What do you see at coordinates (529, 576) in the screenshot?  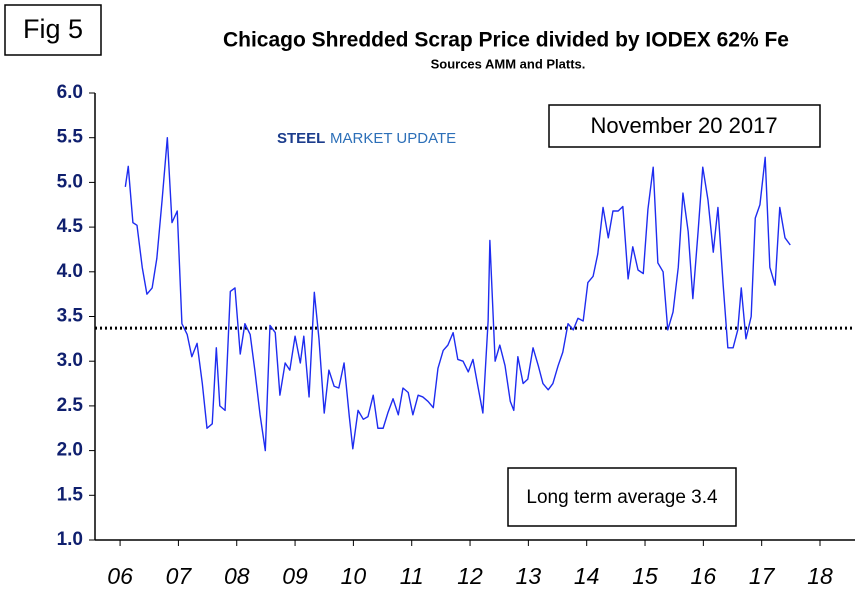 I see `x-tick-label: 13` at bounding box center [529, 576].